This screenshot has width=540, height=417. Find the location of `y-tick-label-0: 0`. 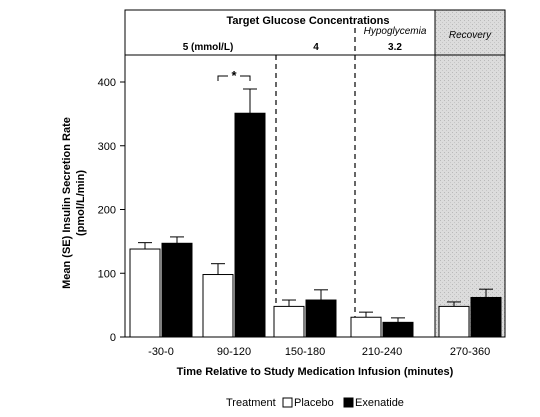

y-tick-label-0: 0 is located at coordinates (113, 338).